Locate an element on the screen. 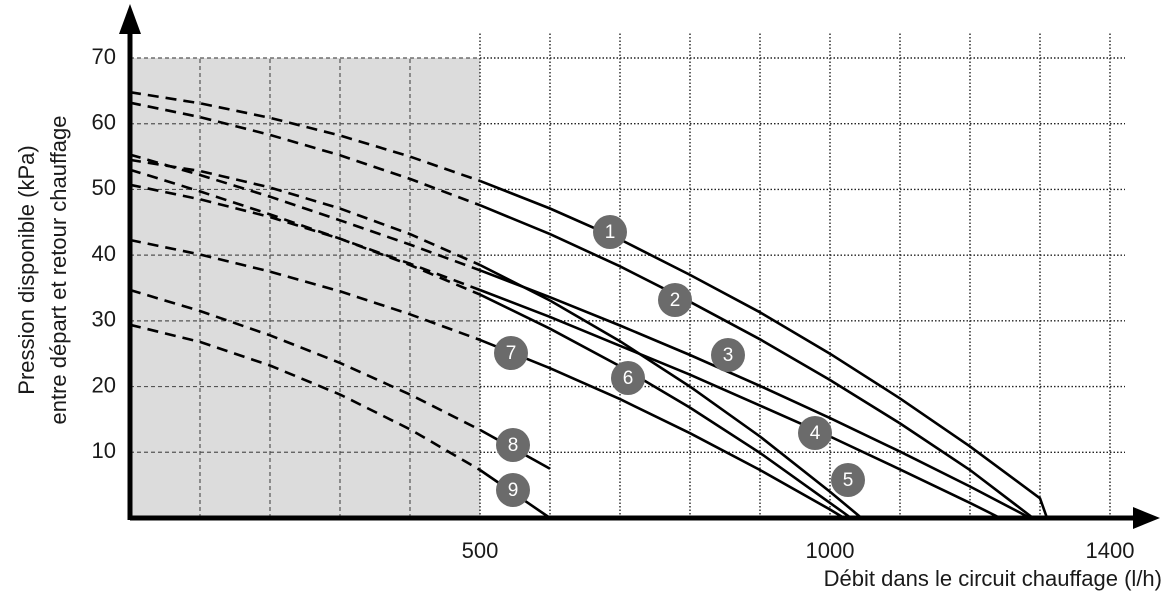  series-badge: 6 is located at coordinates (628, 378).